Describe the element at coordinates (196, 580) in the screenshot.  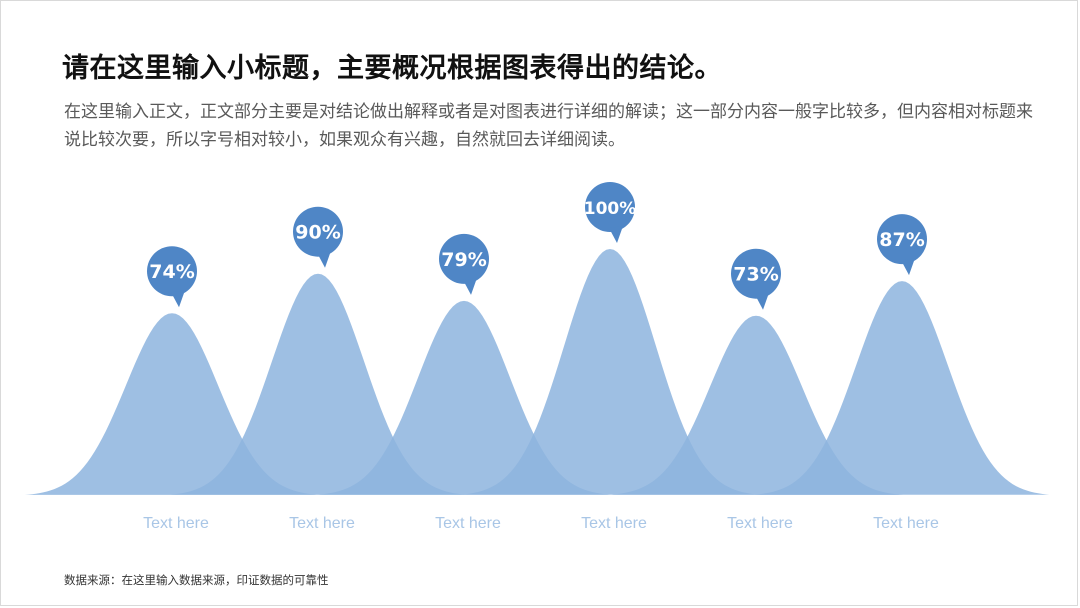
I see `data-source-note: 数据来源：在这里输入数据来源，印证数据的可靠性` at that location.